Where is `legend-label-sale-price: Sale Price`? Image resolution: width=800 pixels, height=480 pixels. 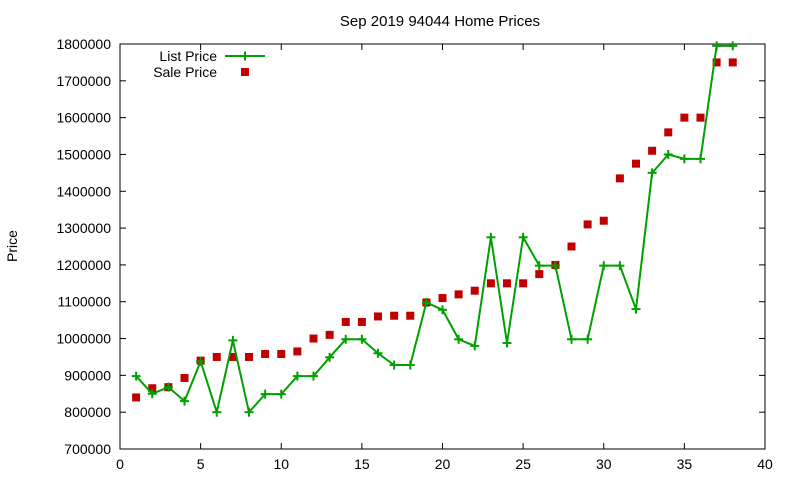 legend-label-sale-price: Sale Price is located at coordinates (185, 72).